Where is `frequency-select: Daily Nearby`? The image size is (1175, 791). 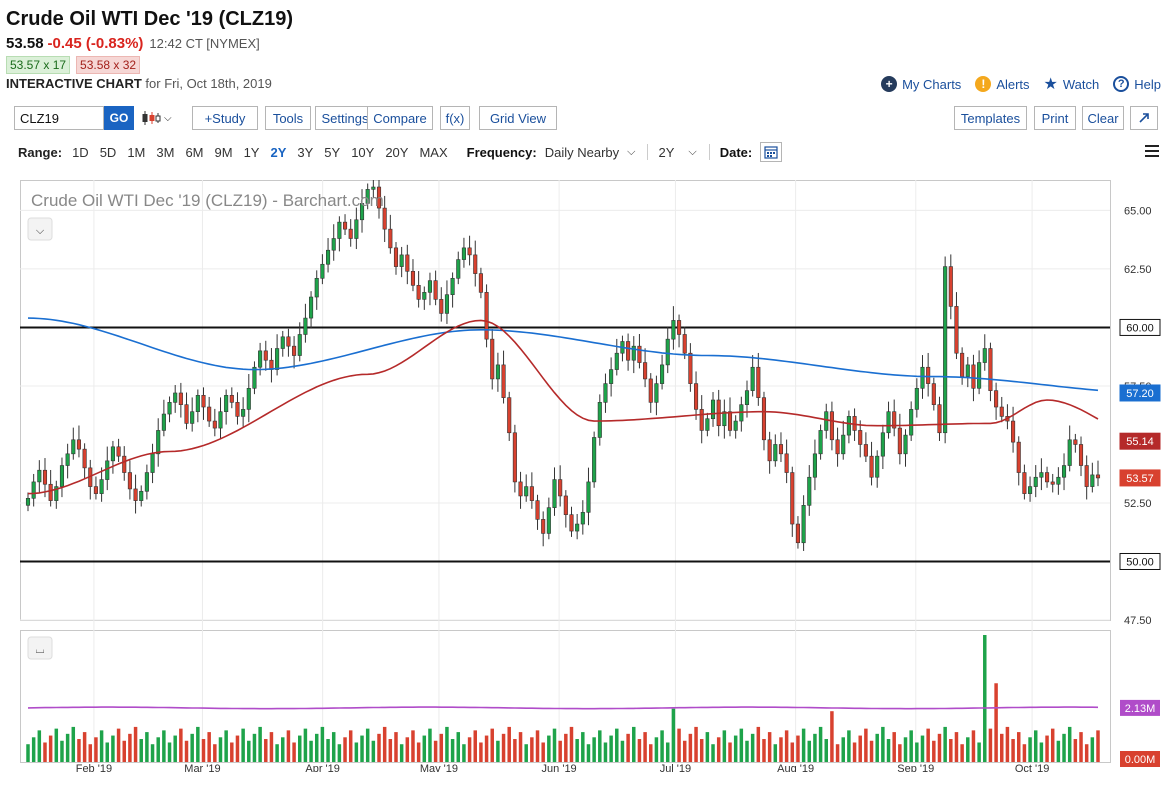 frequency-select: Daily Nearby is located at coordinates (582, 152).